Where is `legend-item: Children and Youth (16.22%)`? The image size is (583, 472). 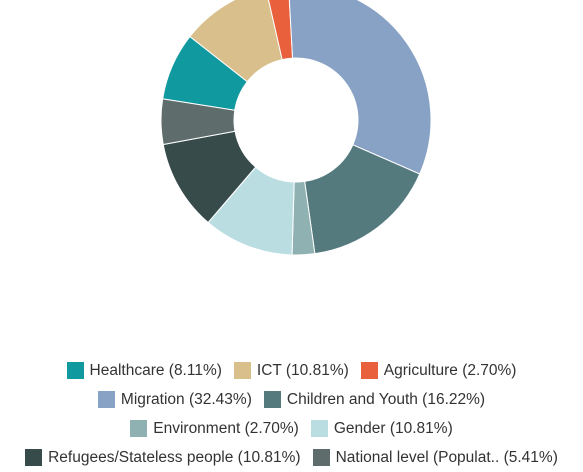
legend-item: Children and Youth (16.22%) is located at coordinates (374, 399).